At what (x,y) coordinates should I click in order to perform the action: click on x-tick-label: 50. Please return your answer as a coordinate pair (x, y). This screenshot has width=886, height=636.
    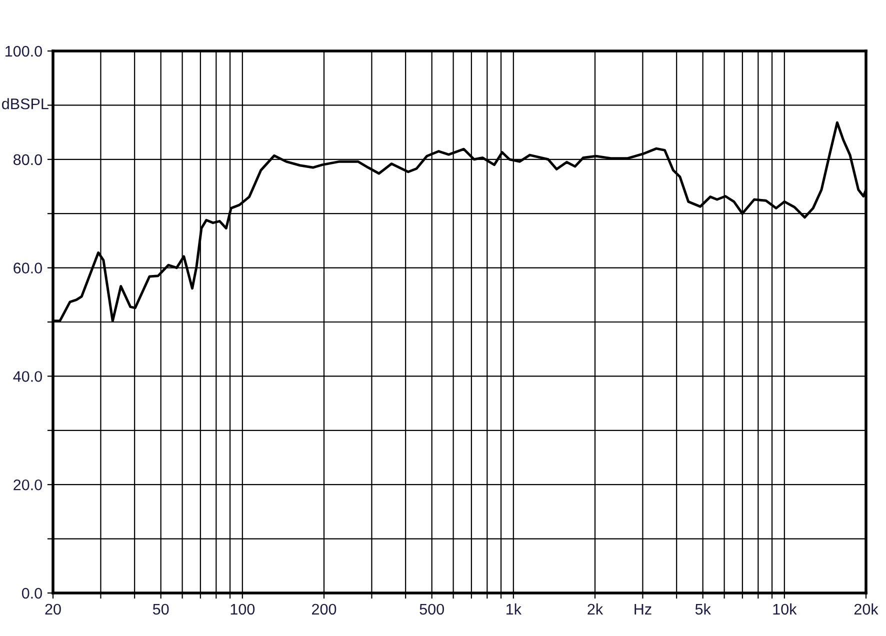
    Looking at the image, I should click on (160, 609).